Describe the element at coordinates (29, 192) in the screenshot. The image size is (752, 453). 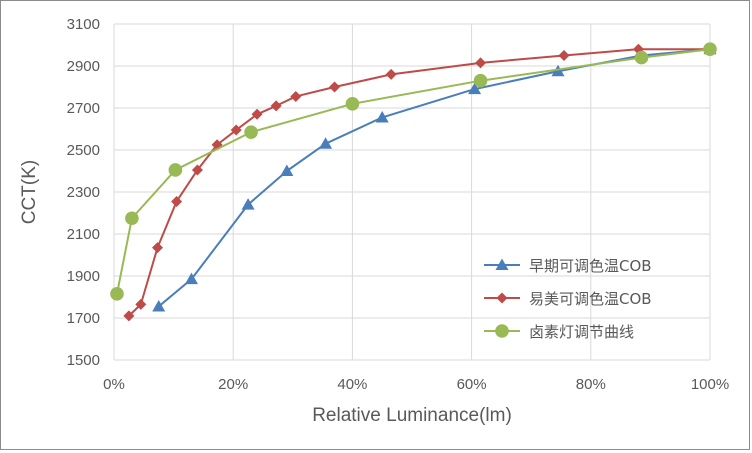
I see `y-axis-title: CCT(K)` at that location.